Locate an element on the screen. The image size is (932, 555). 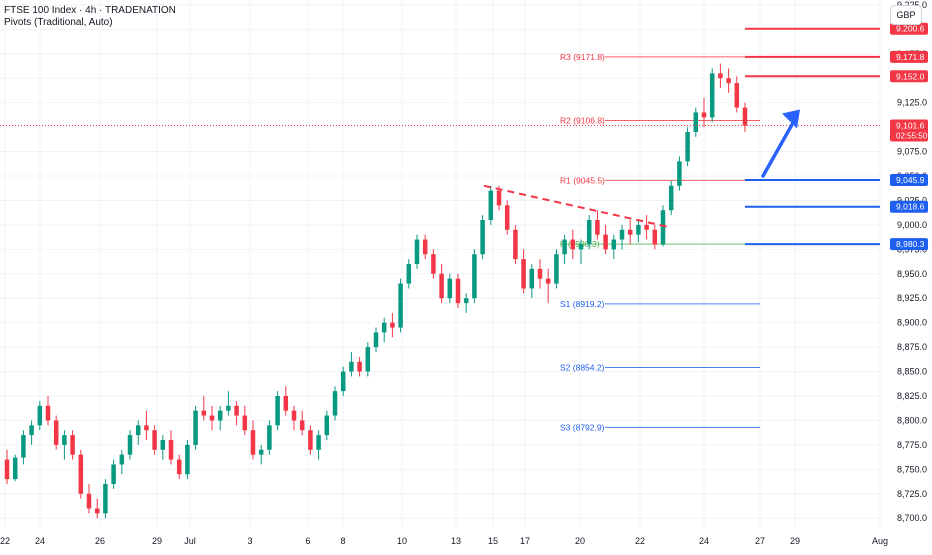
pivot-label: R3 (9171.8) is located at coordinates (582, 57).